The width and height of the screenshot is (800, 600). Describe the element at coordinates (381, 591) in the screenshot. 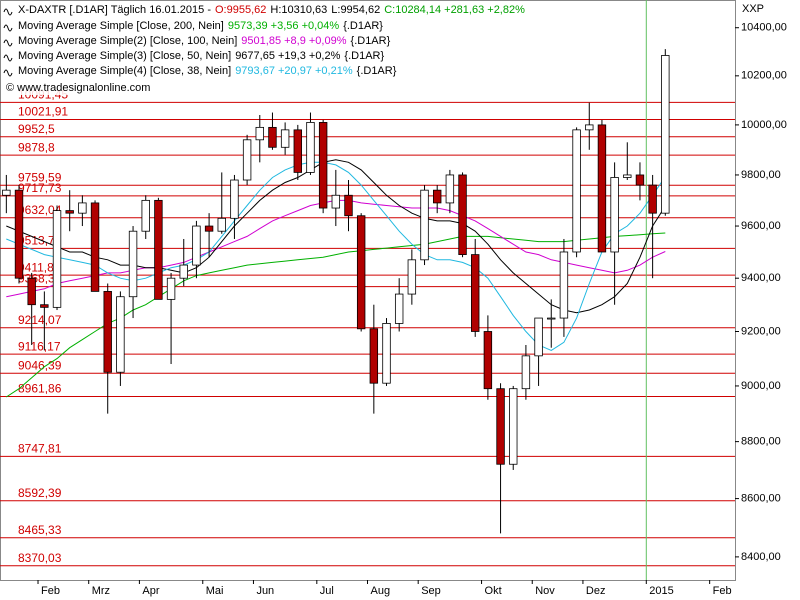

I see `x-tick-label: Aug` at that location.